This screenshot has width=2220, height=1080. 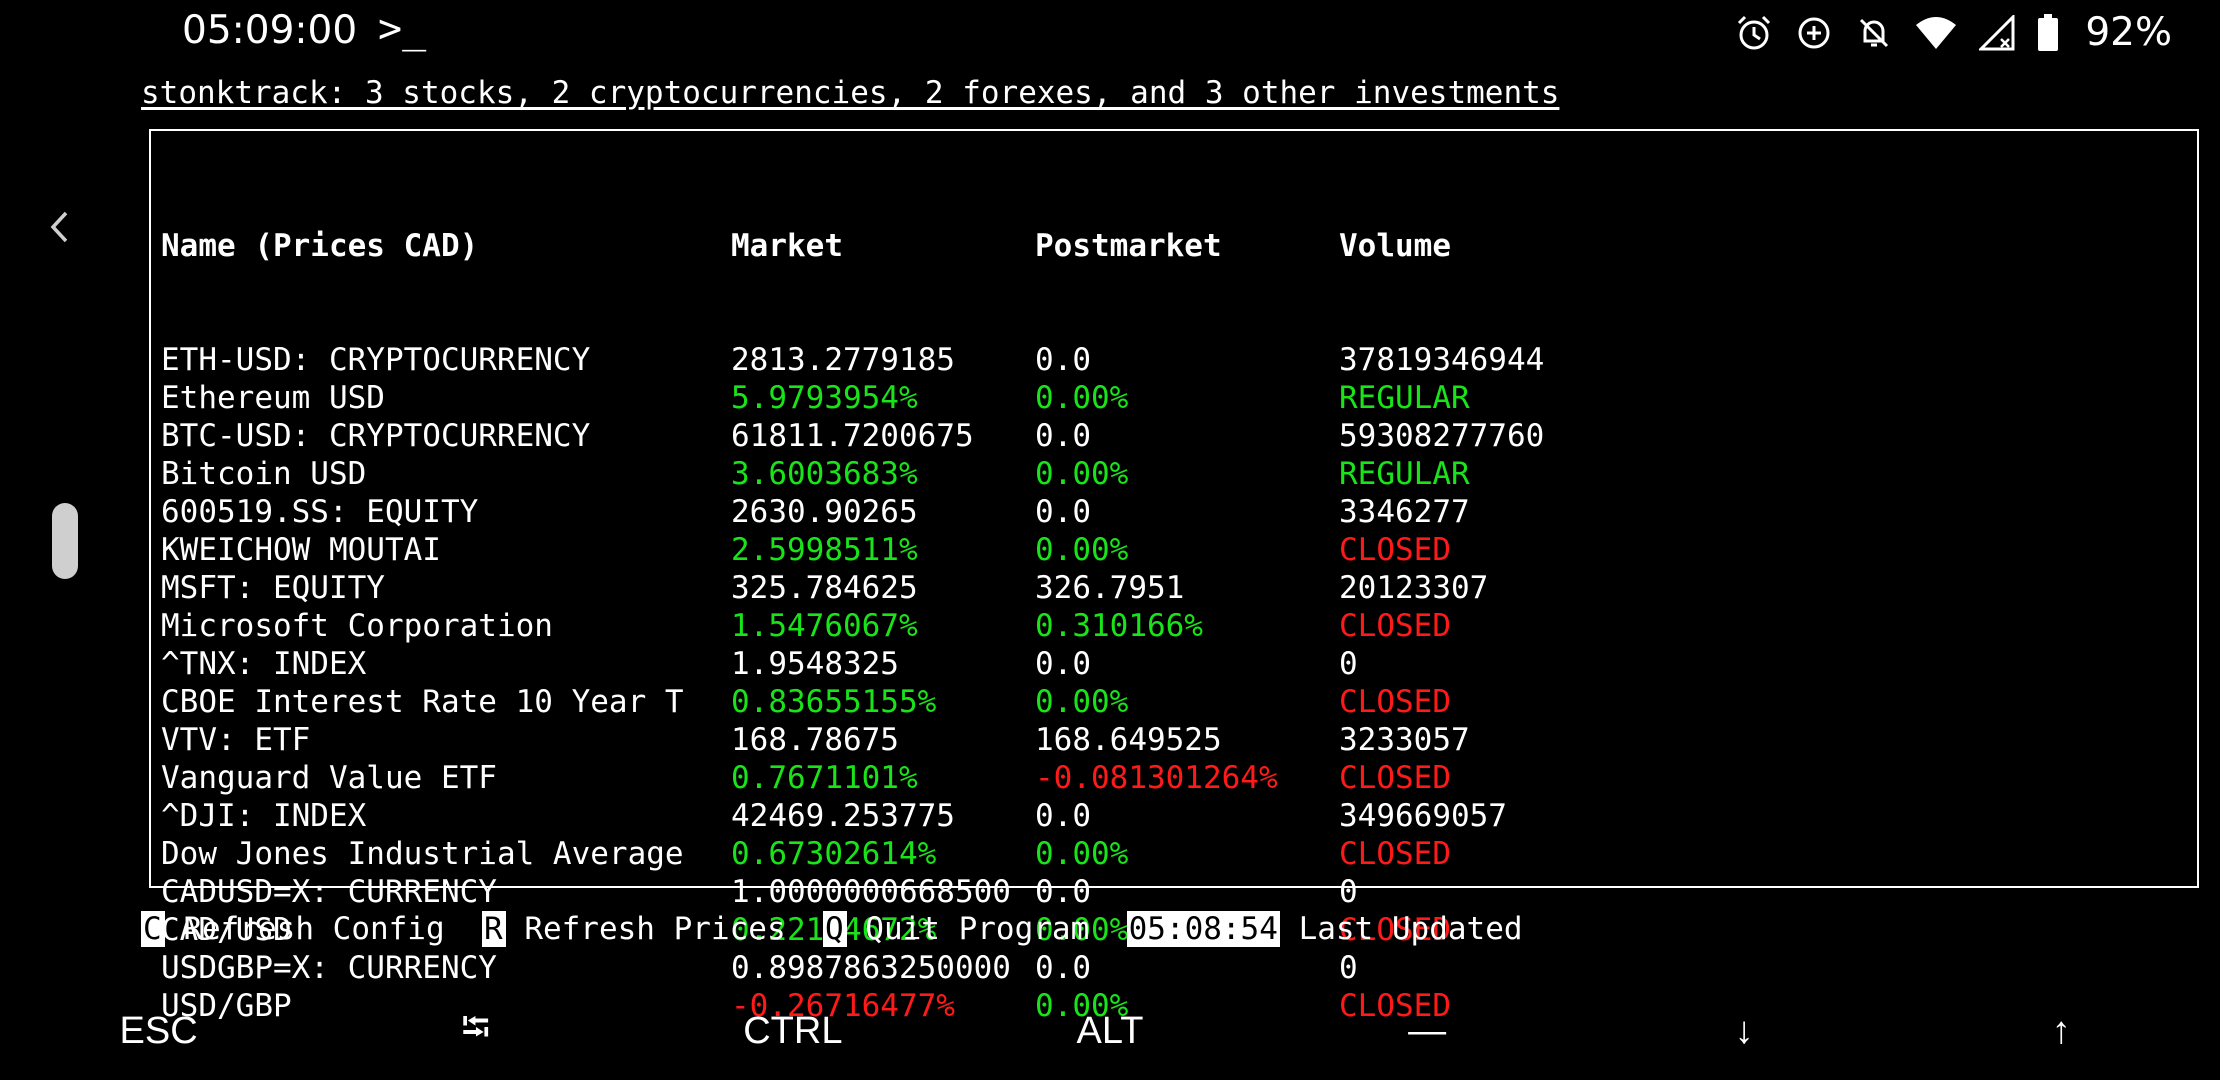 What do you see at coordinates (824, 626) in the screenshot?
I see `cell-market: 1.5476067%` at bounding box center [824, 626].